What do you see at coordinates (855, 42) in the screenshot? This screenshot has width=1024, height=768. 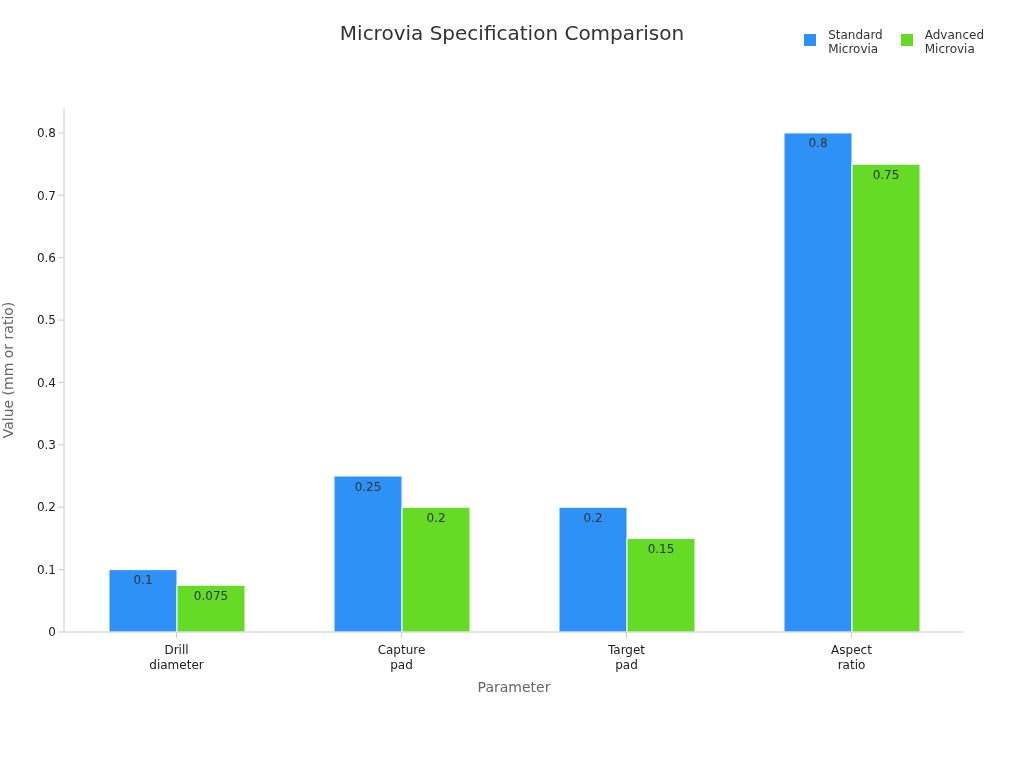 I see `legend-label: Standard Microvia` at bounding box center [855, 42].